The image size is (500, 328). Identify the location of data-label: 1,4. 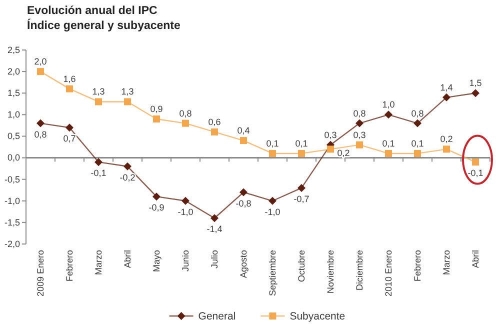
(446, 87).